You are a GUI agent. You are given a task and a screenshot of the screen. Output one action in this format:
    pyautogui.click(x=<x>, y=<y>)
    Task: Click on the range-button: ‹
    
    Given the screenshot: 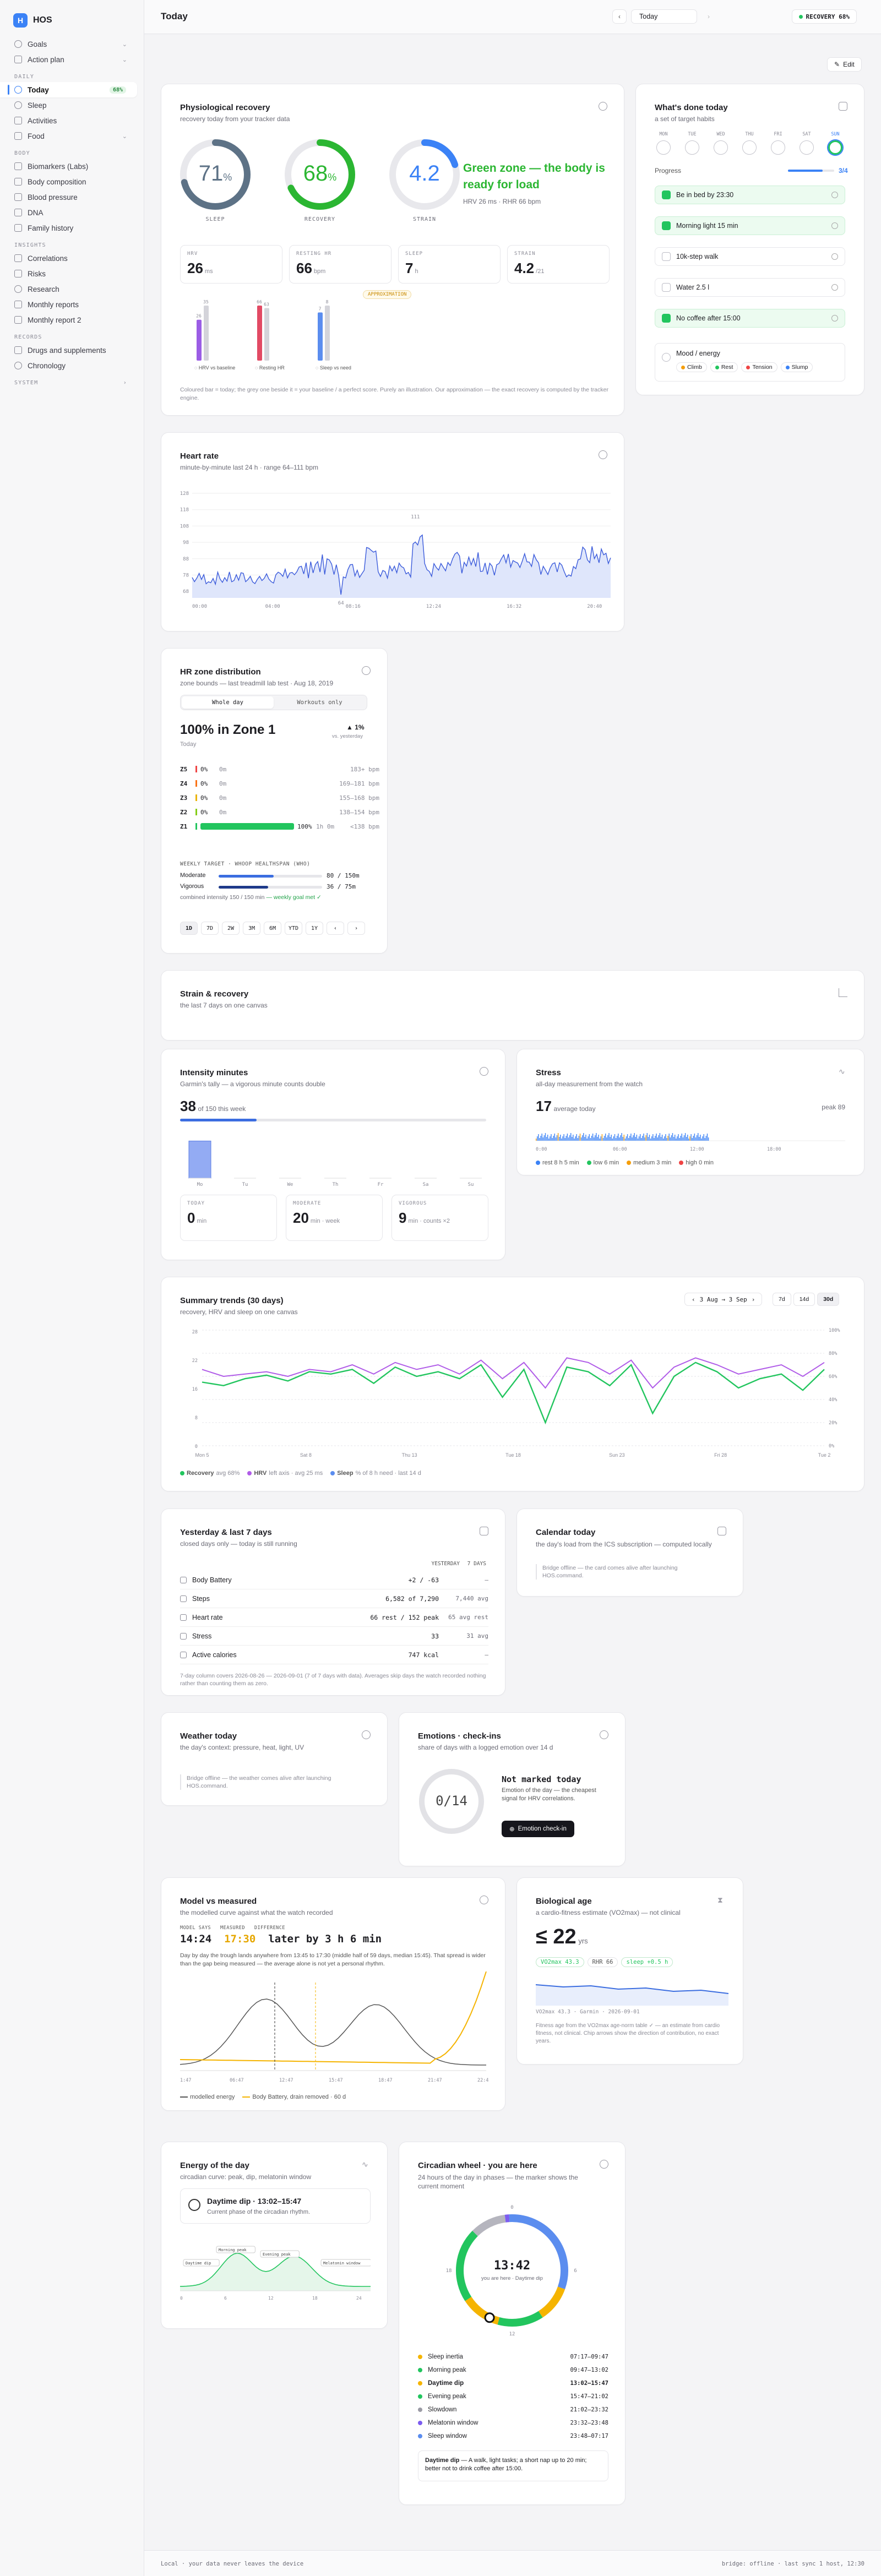 What is the action you would take?
    pyautogui.click(x=335, y=928)
    